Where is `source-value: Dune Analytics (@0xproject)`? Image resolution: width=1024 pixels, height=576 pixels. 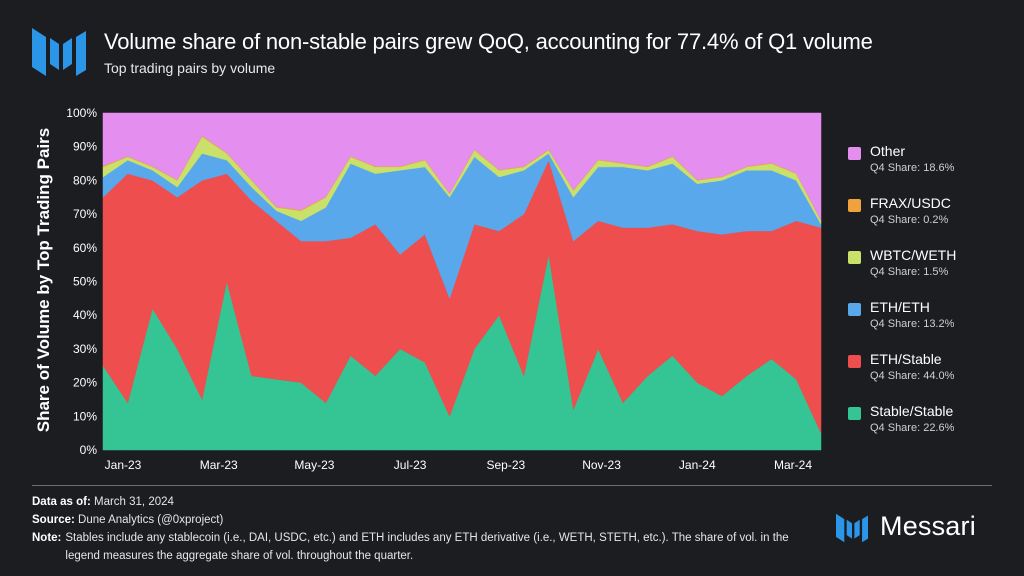
source-value: Dune Analytics (@0xproject) is located at coordinates (151, 520).